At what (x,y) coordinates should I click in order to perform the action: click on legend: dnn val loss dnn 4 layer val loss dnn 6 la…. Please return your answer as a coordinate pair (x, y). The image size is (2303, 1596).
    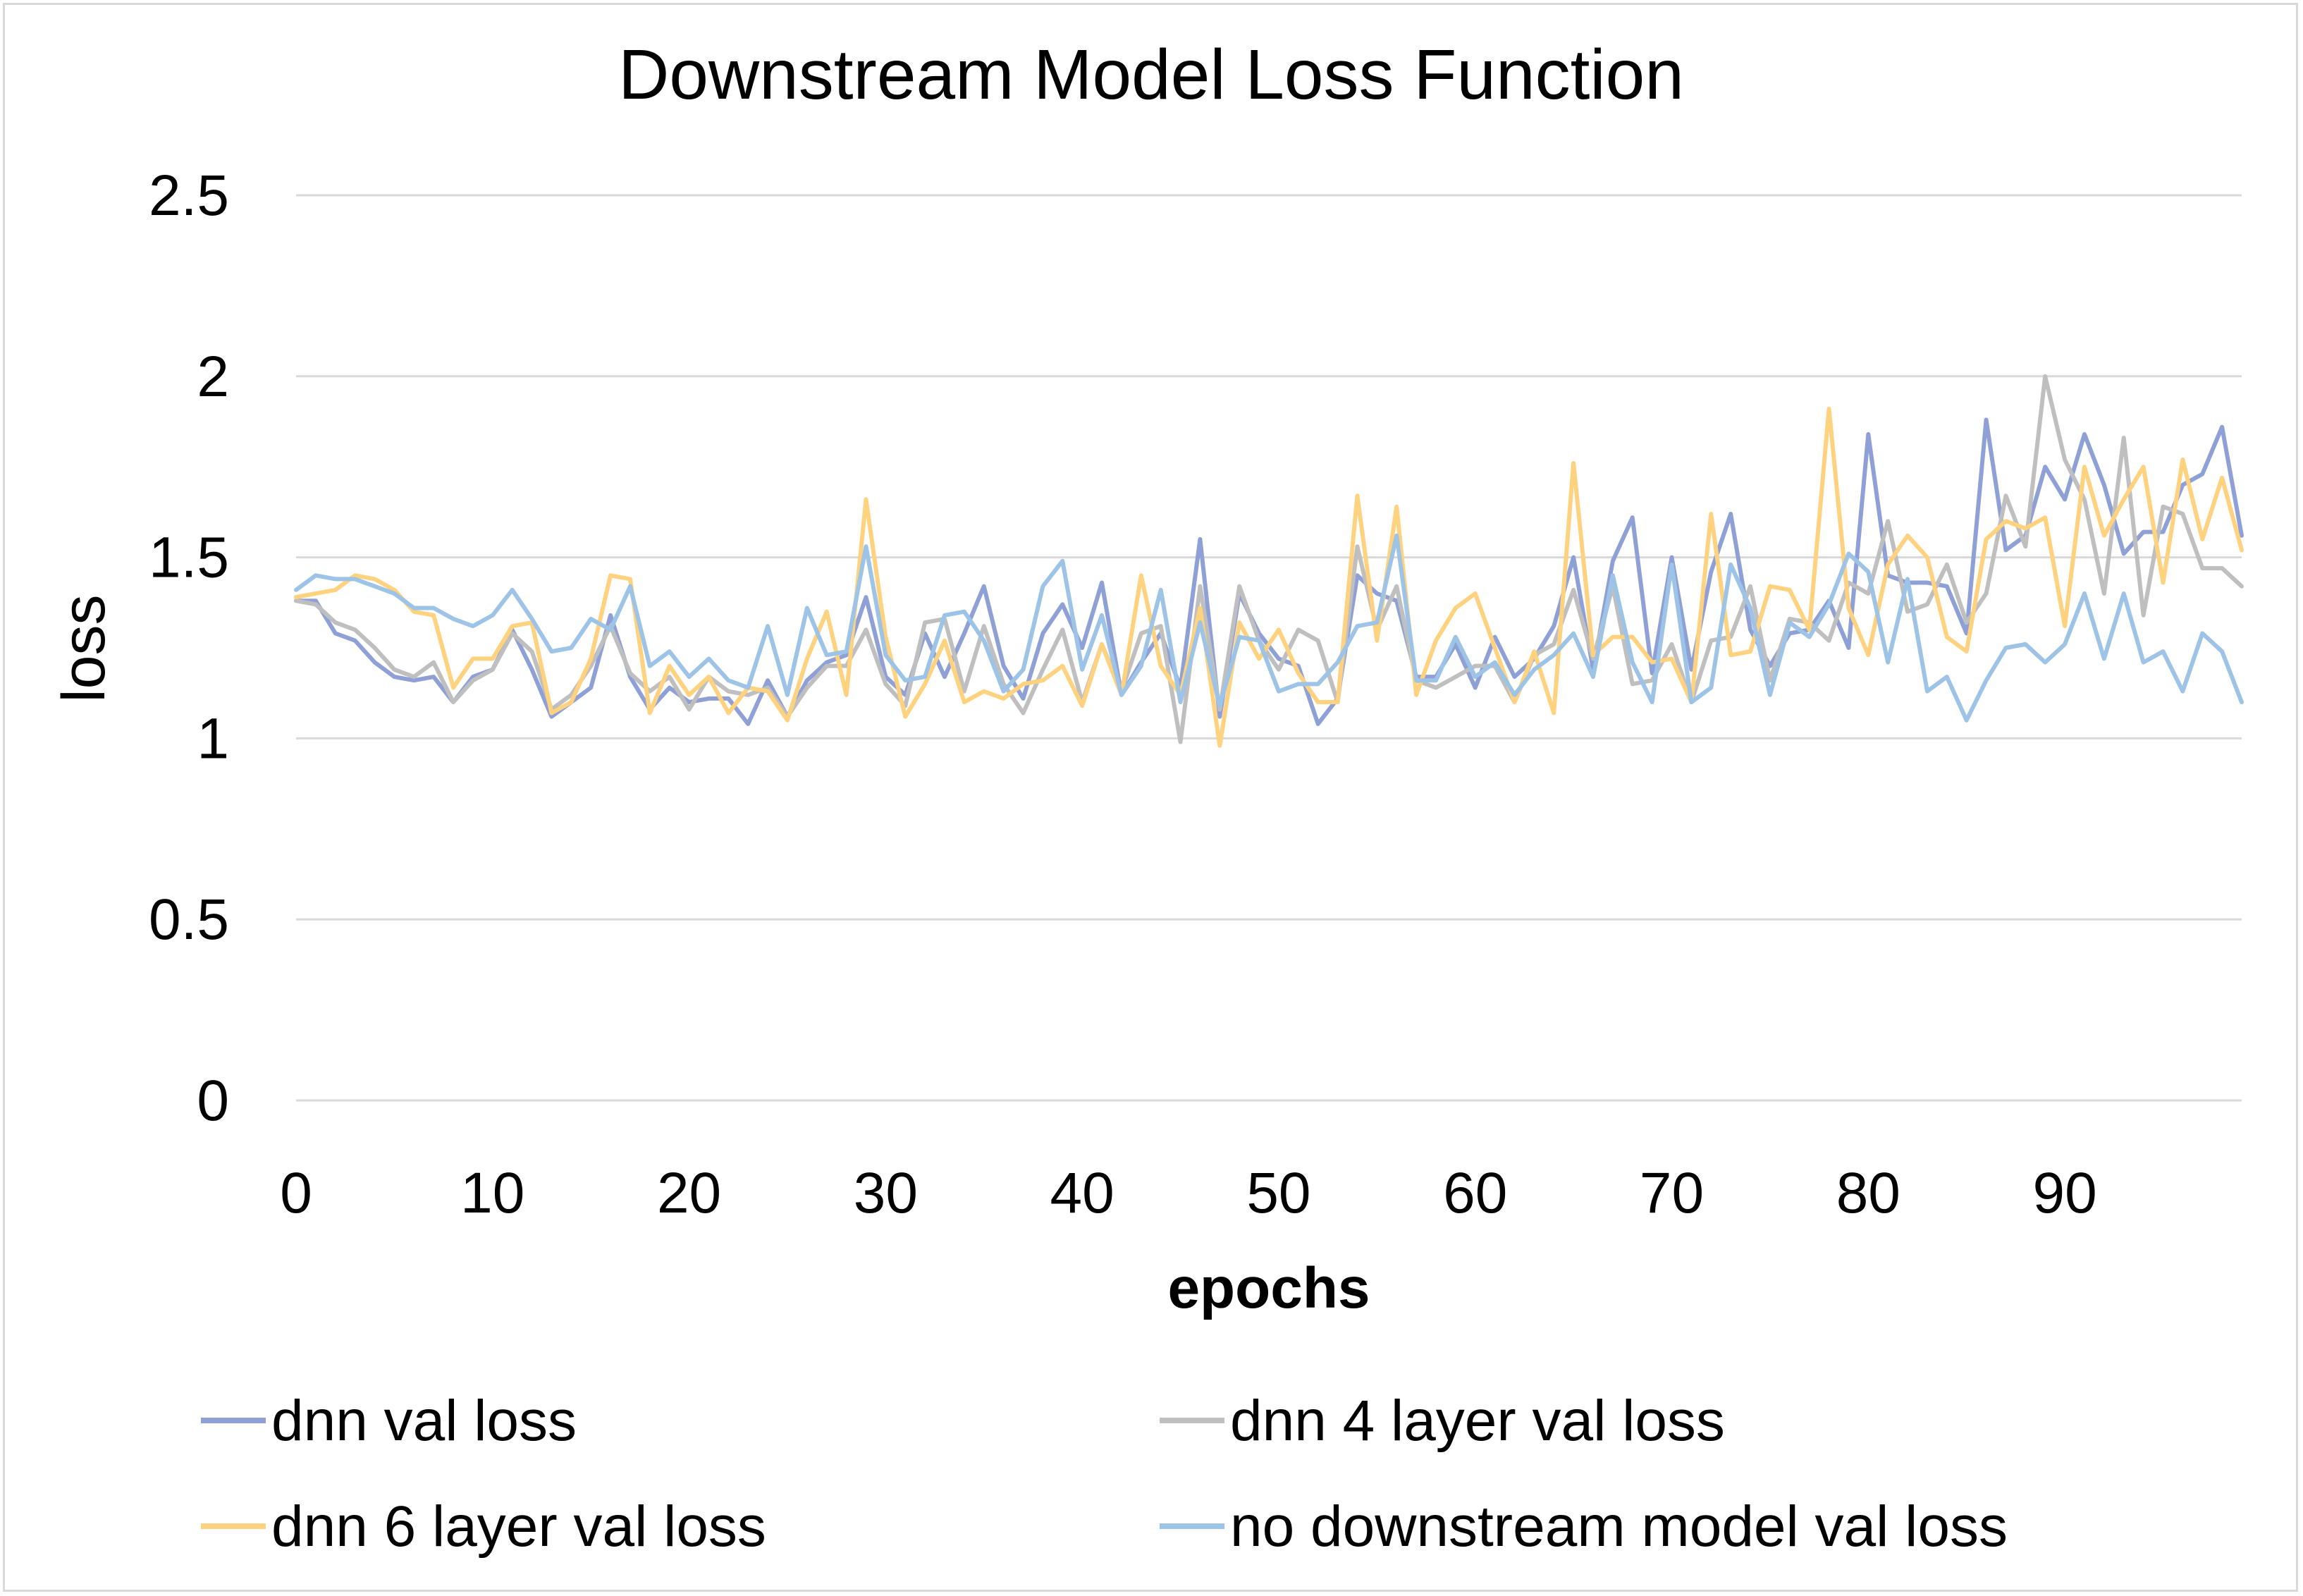
    Looking at the image, I should click on (1105, 1474).